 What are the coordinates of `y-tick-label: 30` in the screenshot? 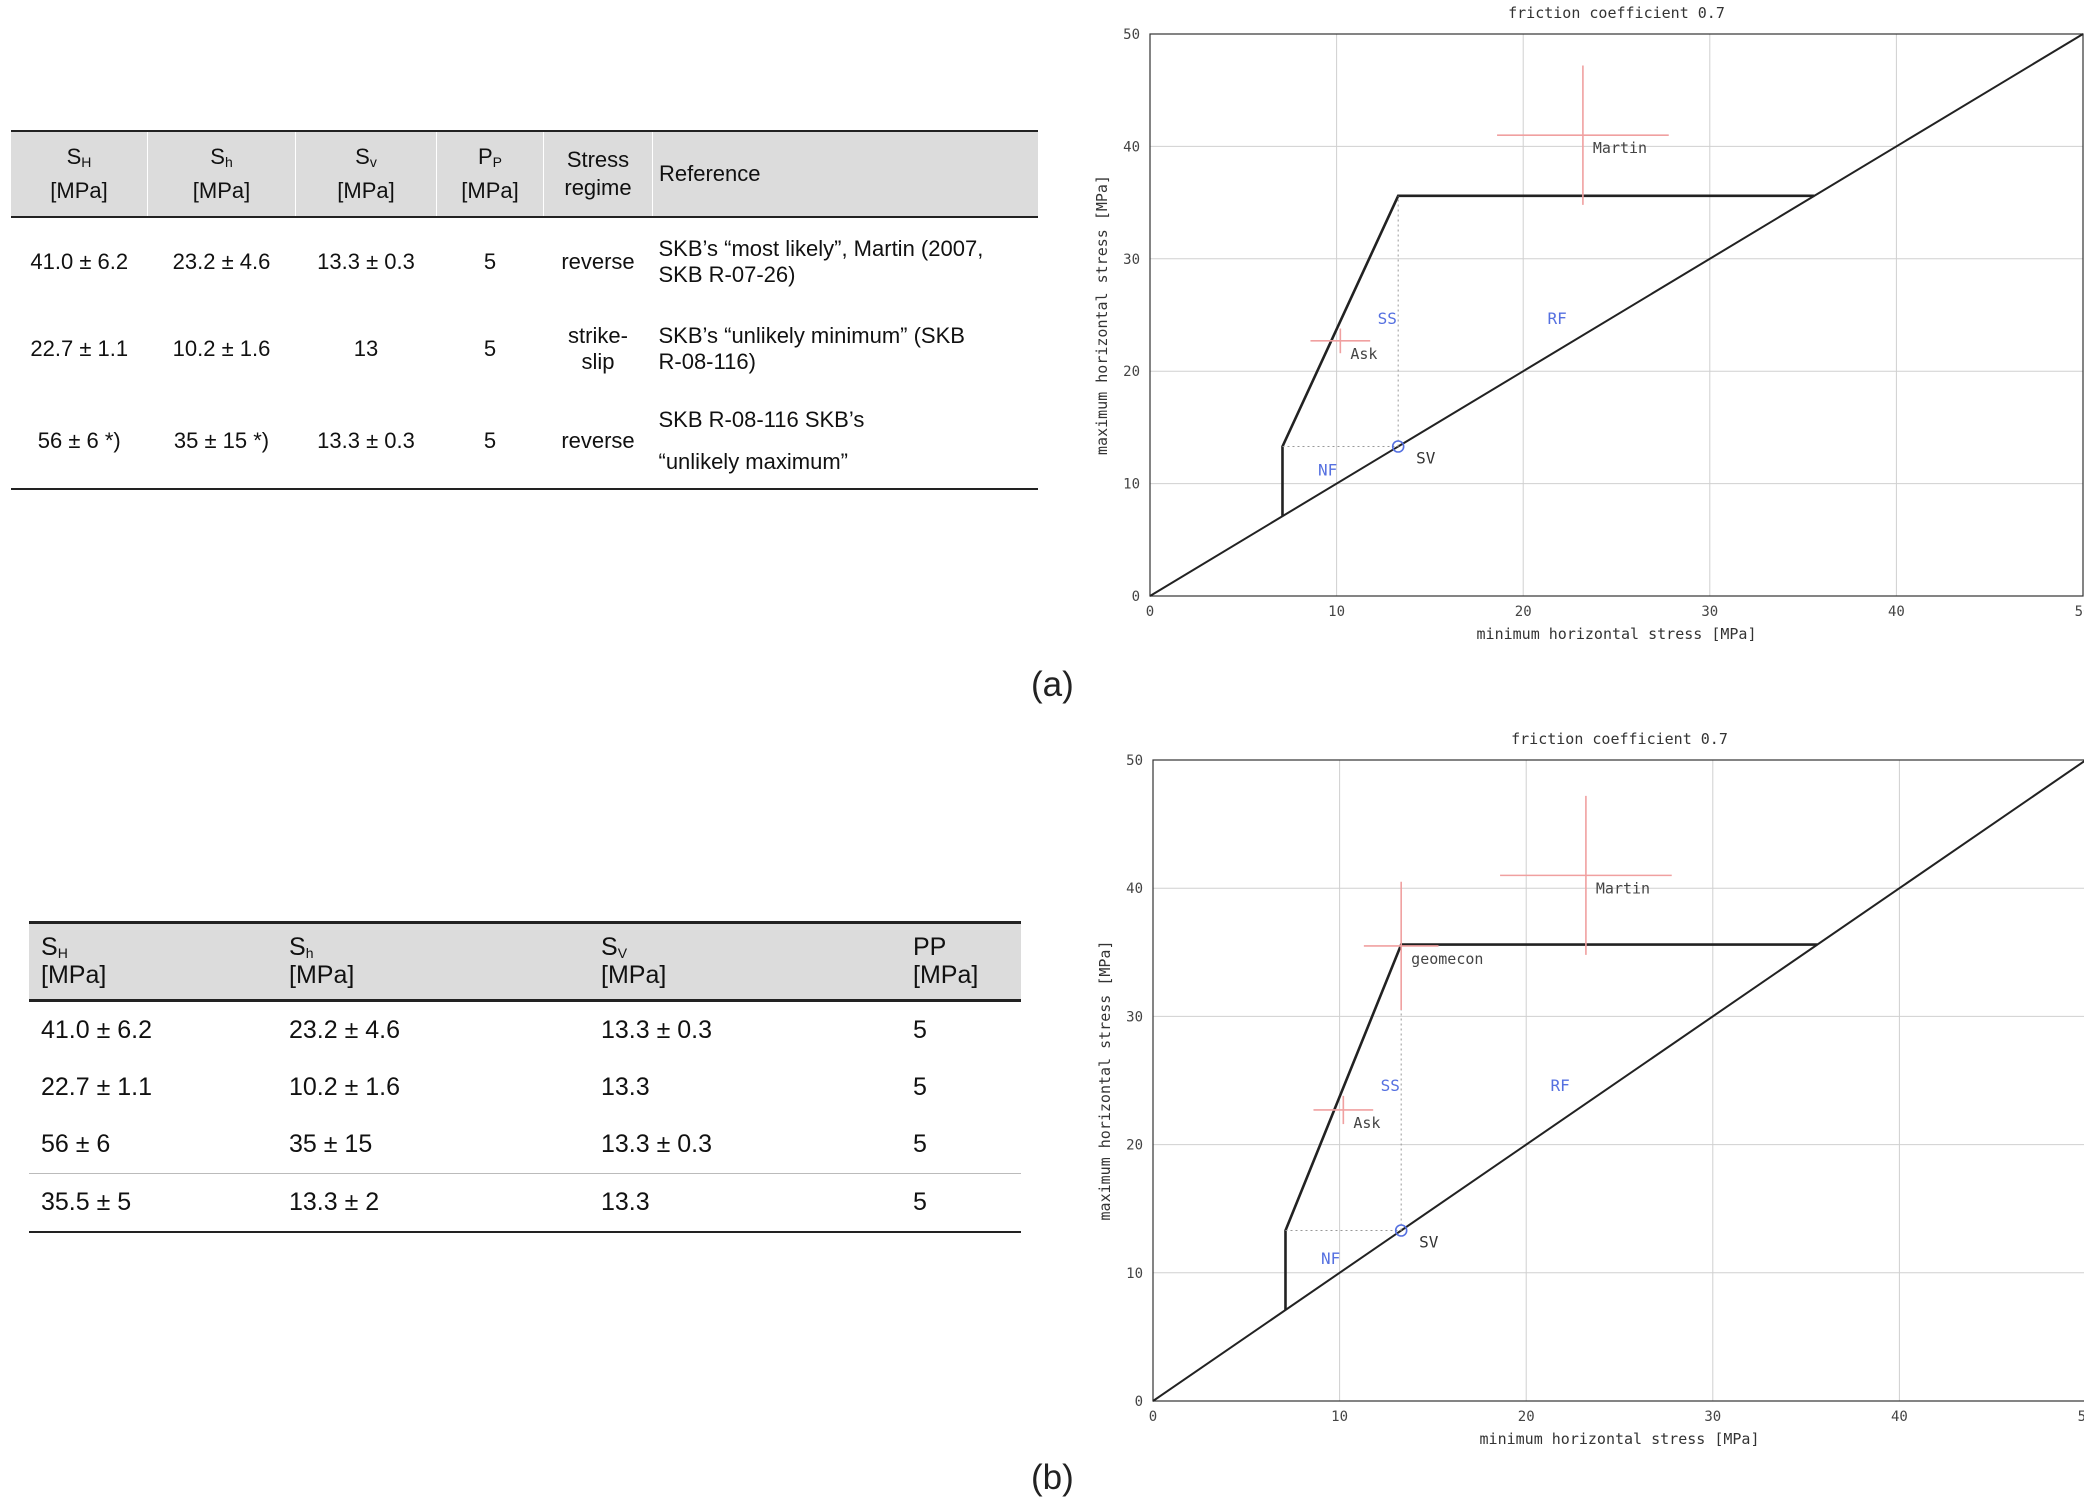 It's located at (1131, 260).